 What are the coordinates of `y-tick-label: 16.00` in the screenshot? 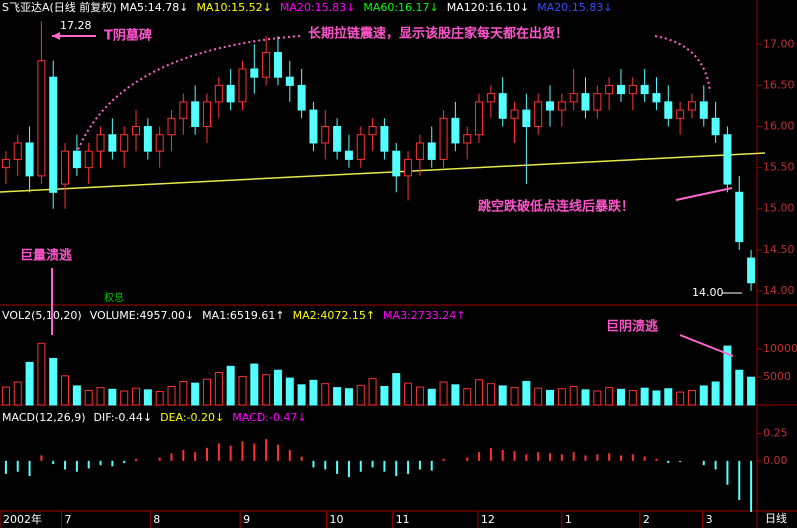 It's located at (779, 126).